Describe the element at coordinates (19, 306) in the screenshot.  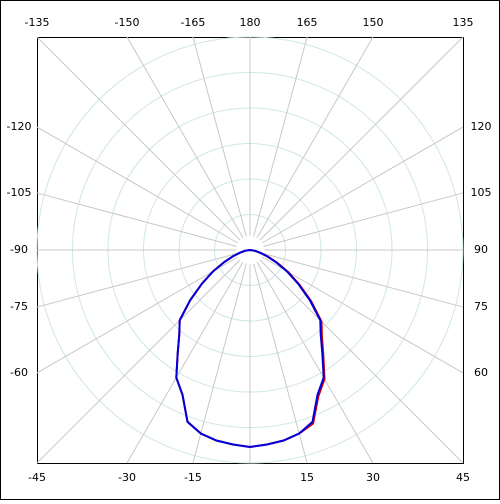
I see `angle-label: -75` at that location.